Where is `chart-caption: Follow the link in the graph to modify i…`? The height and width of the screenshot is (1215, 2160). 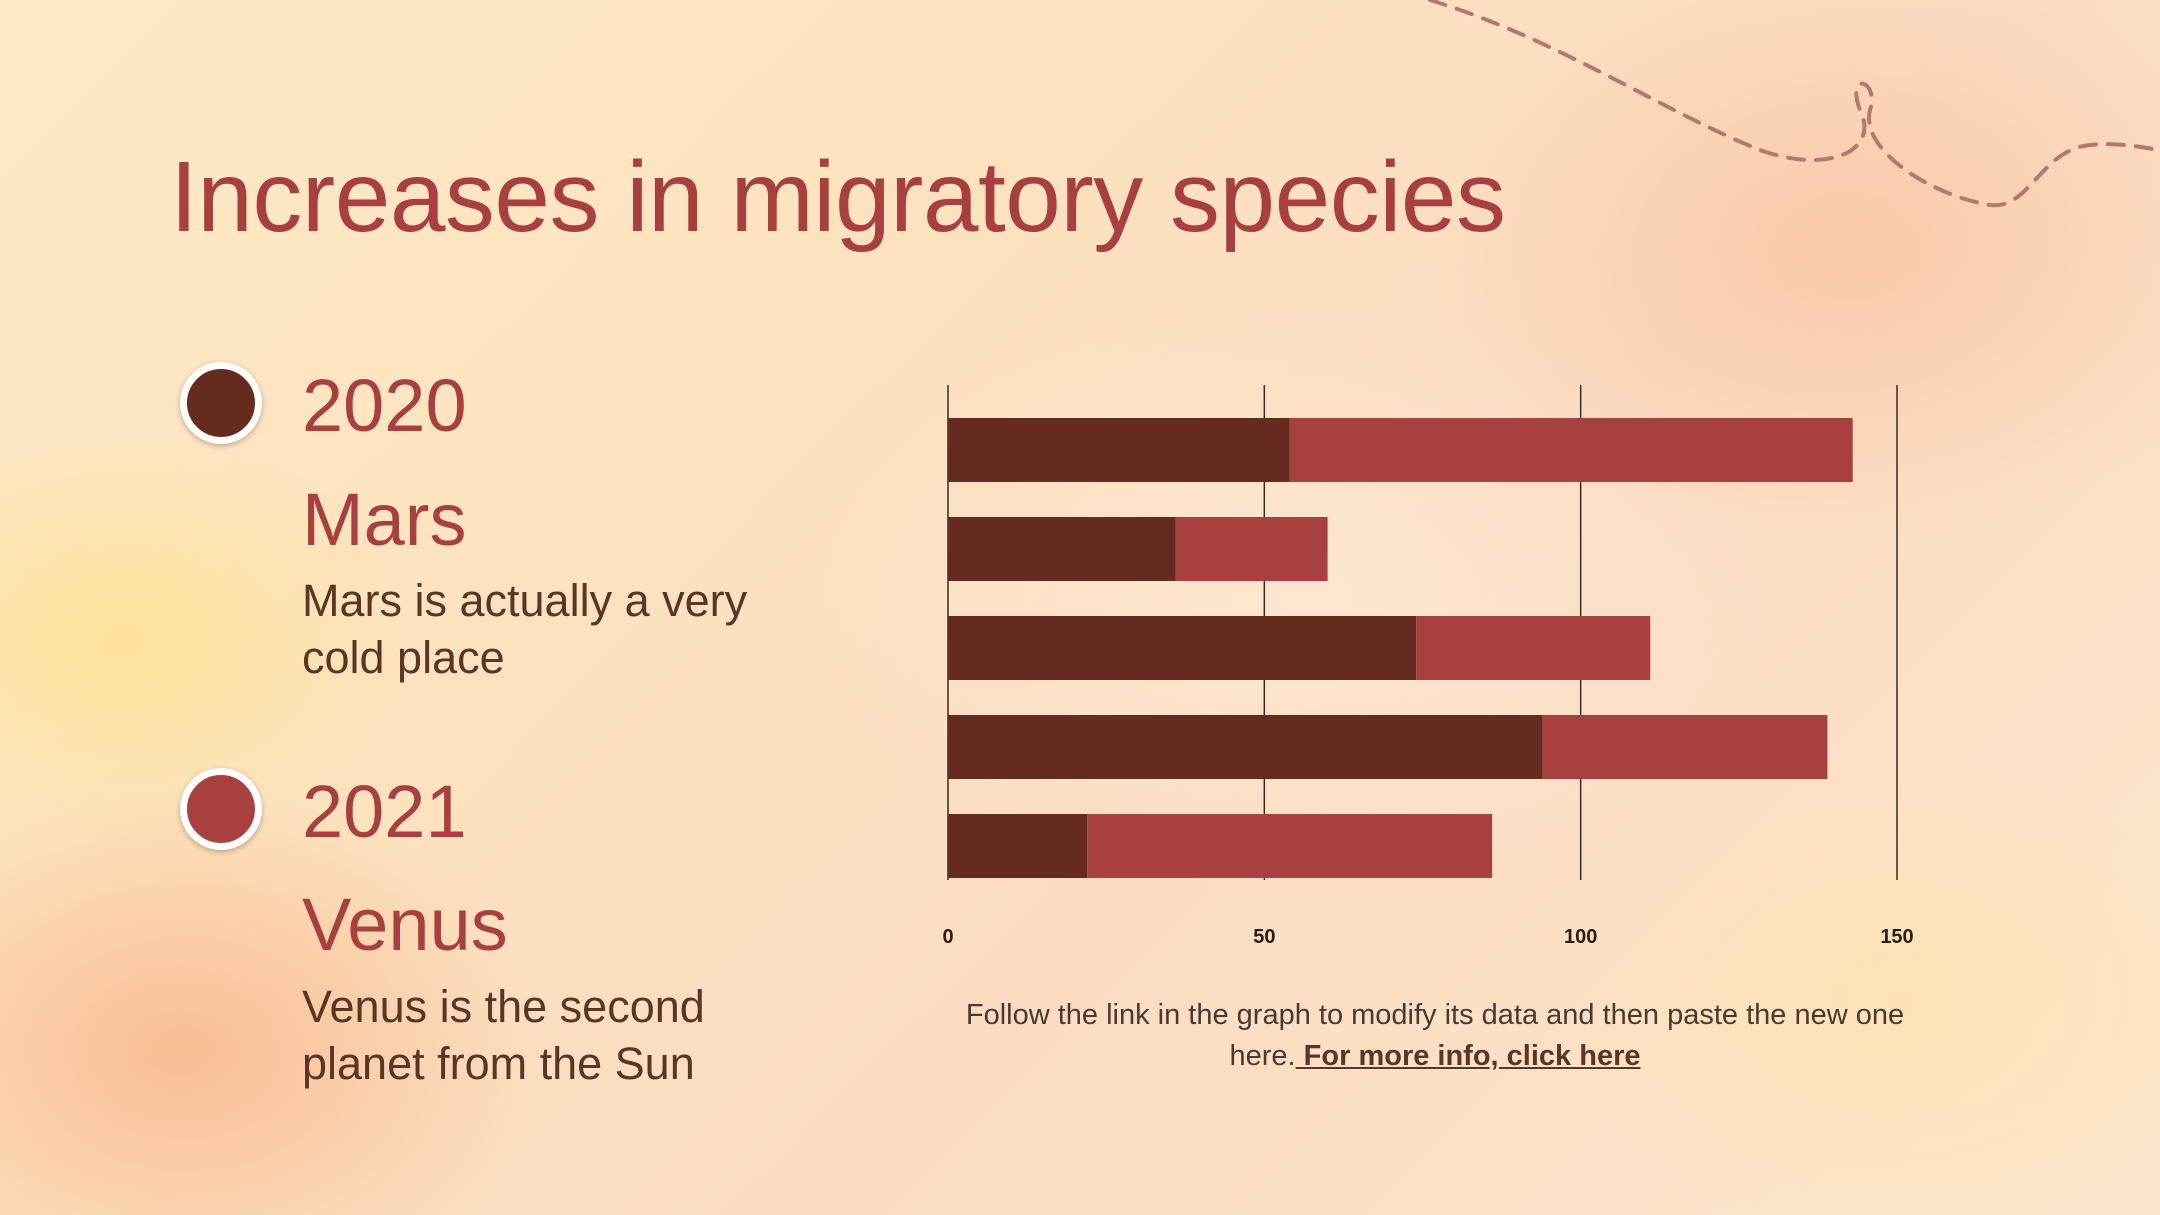 chart-caption: Follow the link in the graph to modify i… is located at coordinates (1435, 1036).